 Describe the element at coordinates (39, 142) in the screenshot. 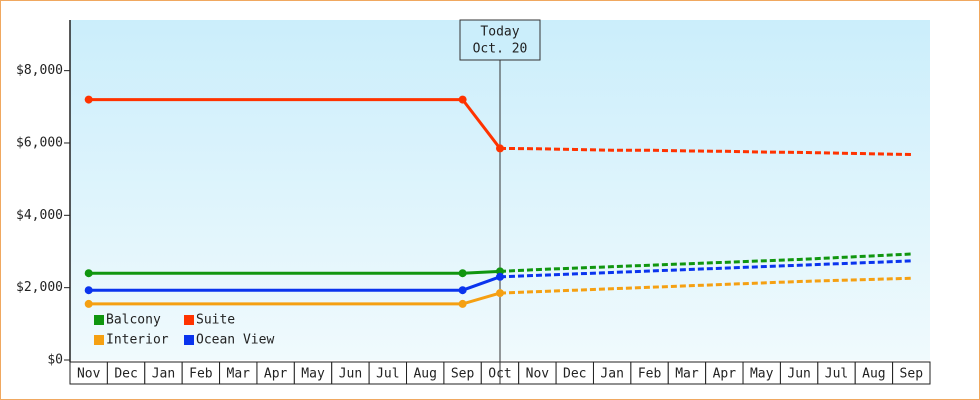

I see `y-tick-label: $6,000` at that location.